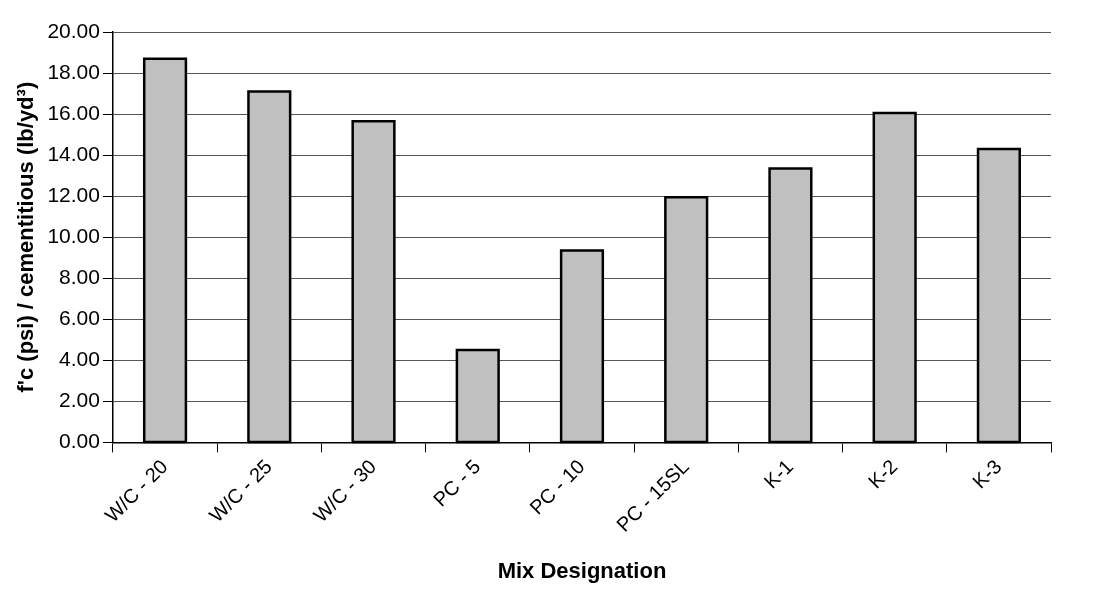 The height and width of the screenshot is (595, 1101). Describe the element at coordinates (79, 441) in the screenshot. I see `y-tick-label: 0.00` at that location.